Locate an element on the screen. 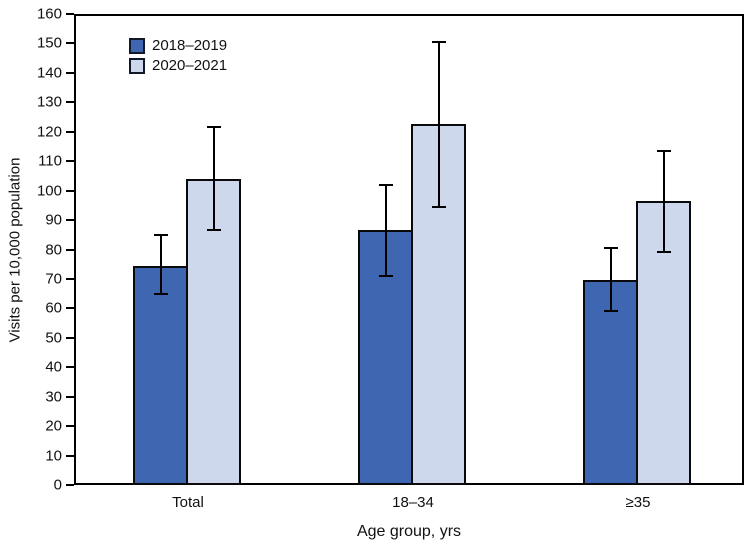 This screenshot has width=750, height=549. y-tick-label: 120 is located at coordinates (49, 132).